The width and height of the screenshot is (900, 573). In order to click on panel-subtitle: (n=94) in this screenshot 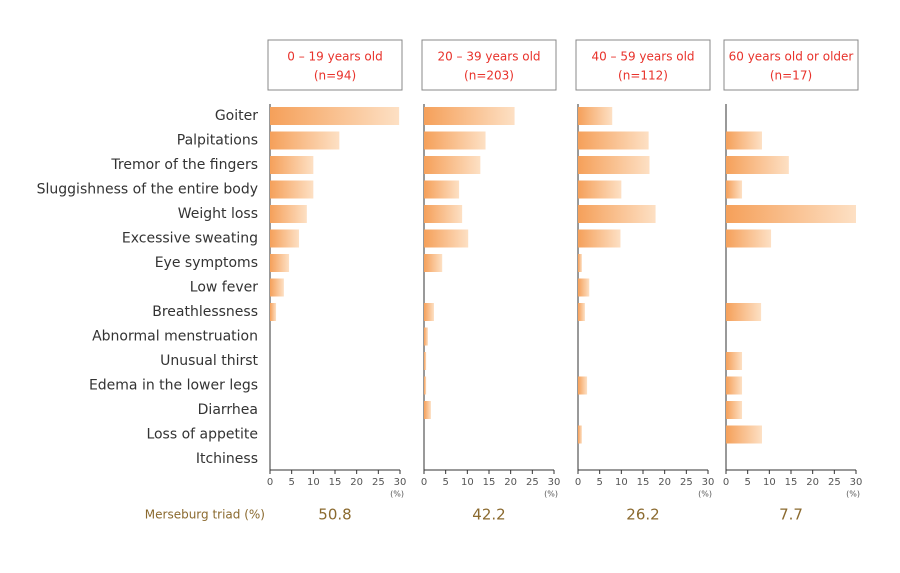, I will do `click(335, 76)`.